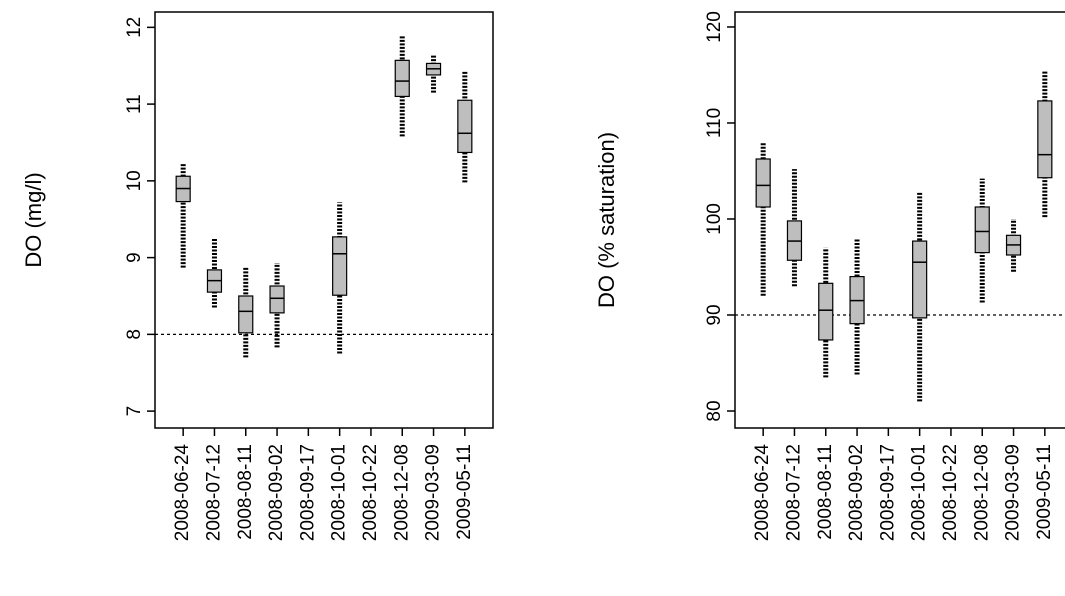 Image resolution: width=1065 pixels, height=596 pixels. What do you see at coordinates (134, 257) in the screenshot?
I see `y-tick-label: 9` at bounding box center [134, 257].